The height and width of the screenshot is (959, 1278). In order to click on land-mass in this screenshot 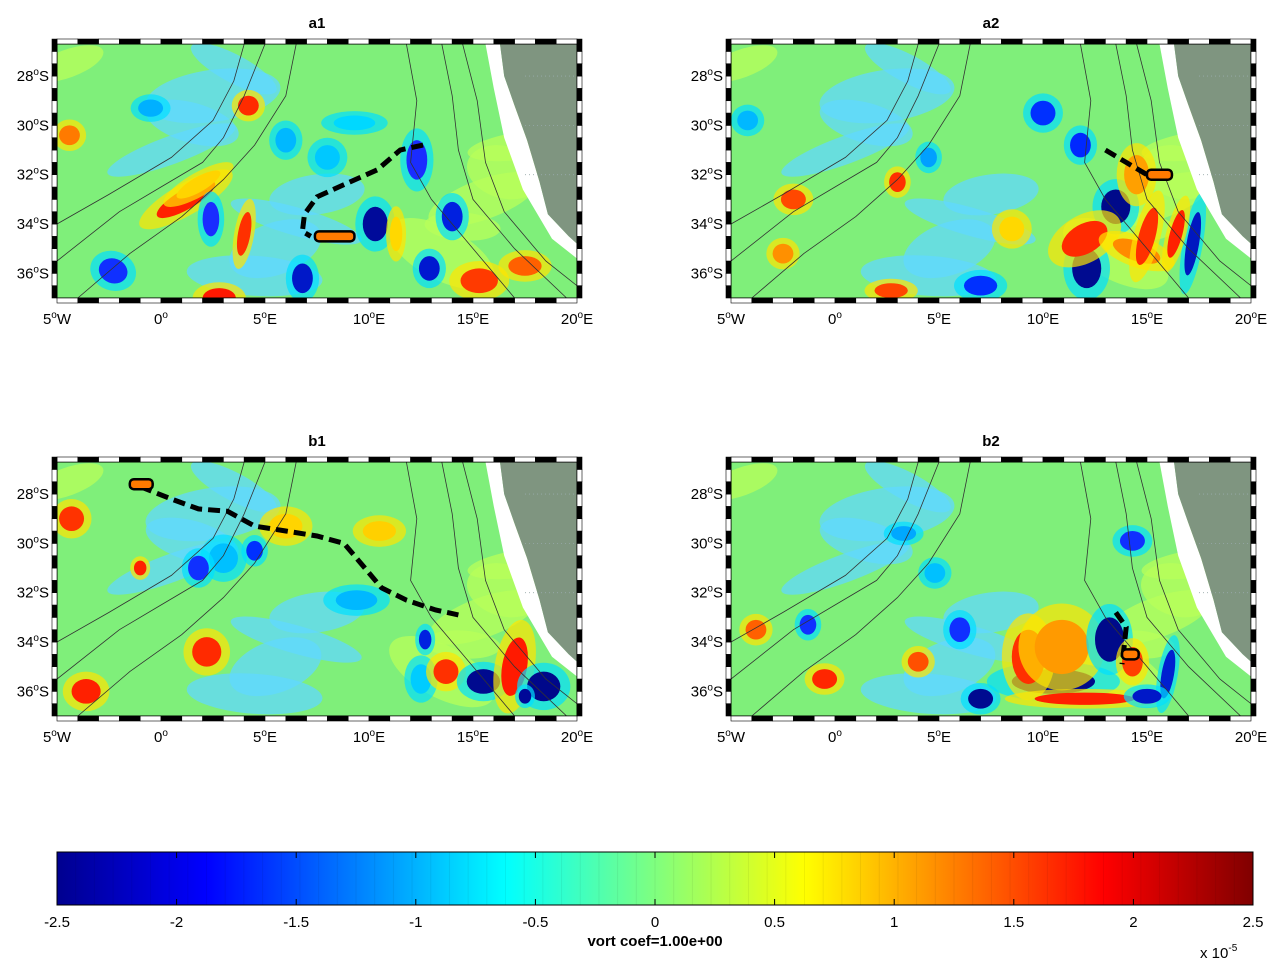, I will do `click(1212, 144)`.